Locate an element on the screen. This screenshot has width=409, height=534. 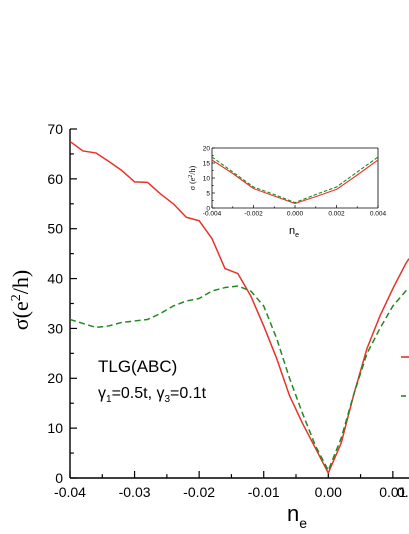
main-x-tick-label-clipped: 0. is located at coordinates (403, 492).